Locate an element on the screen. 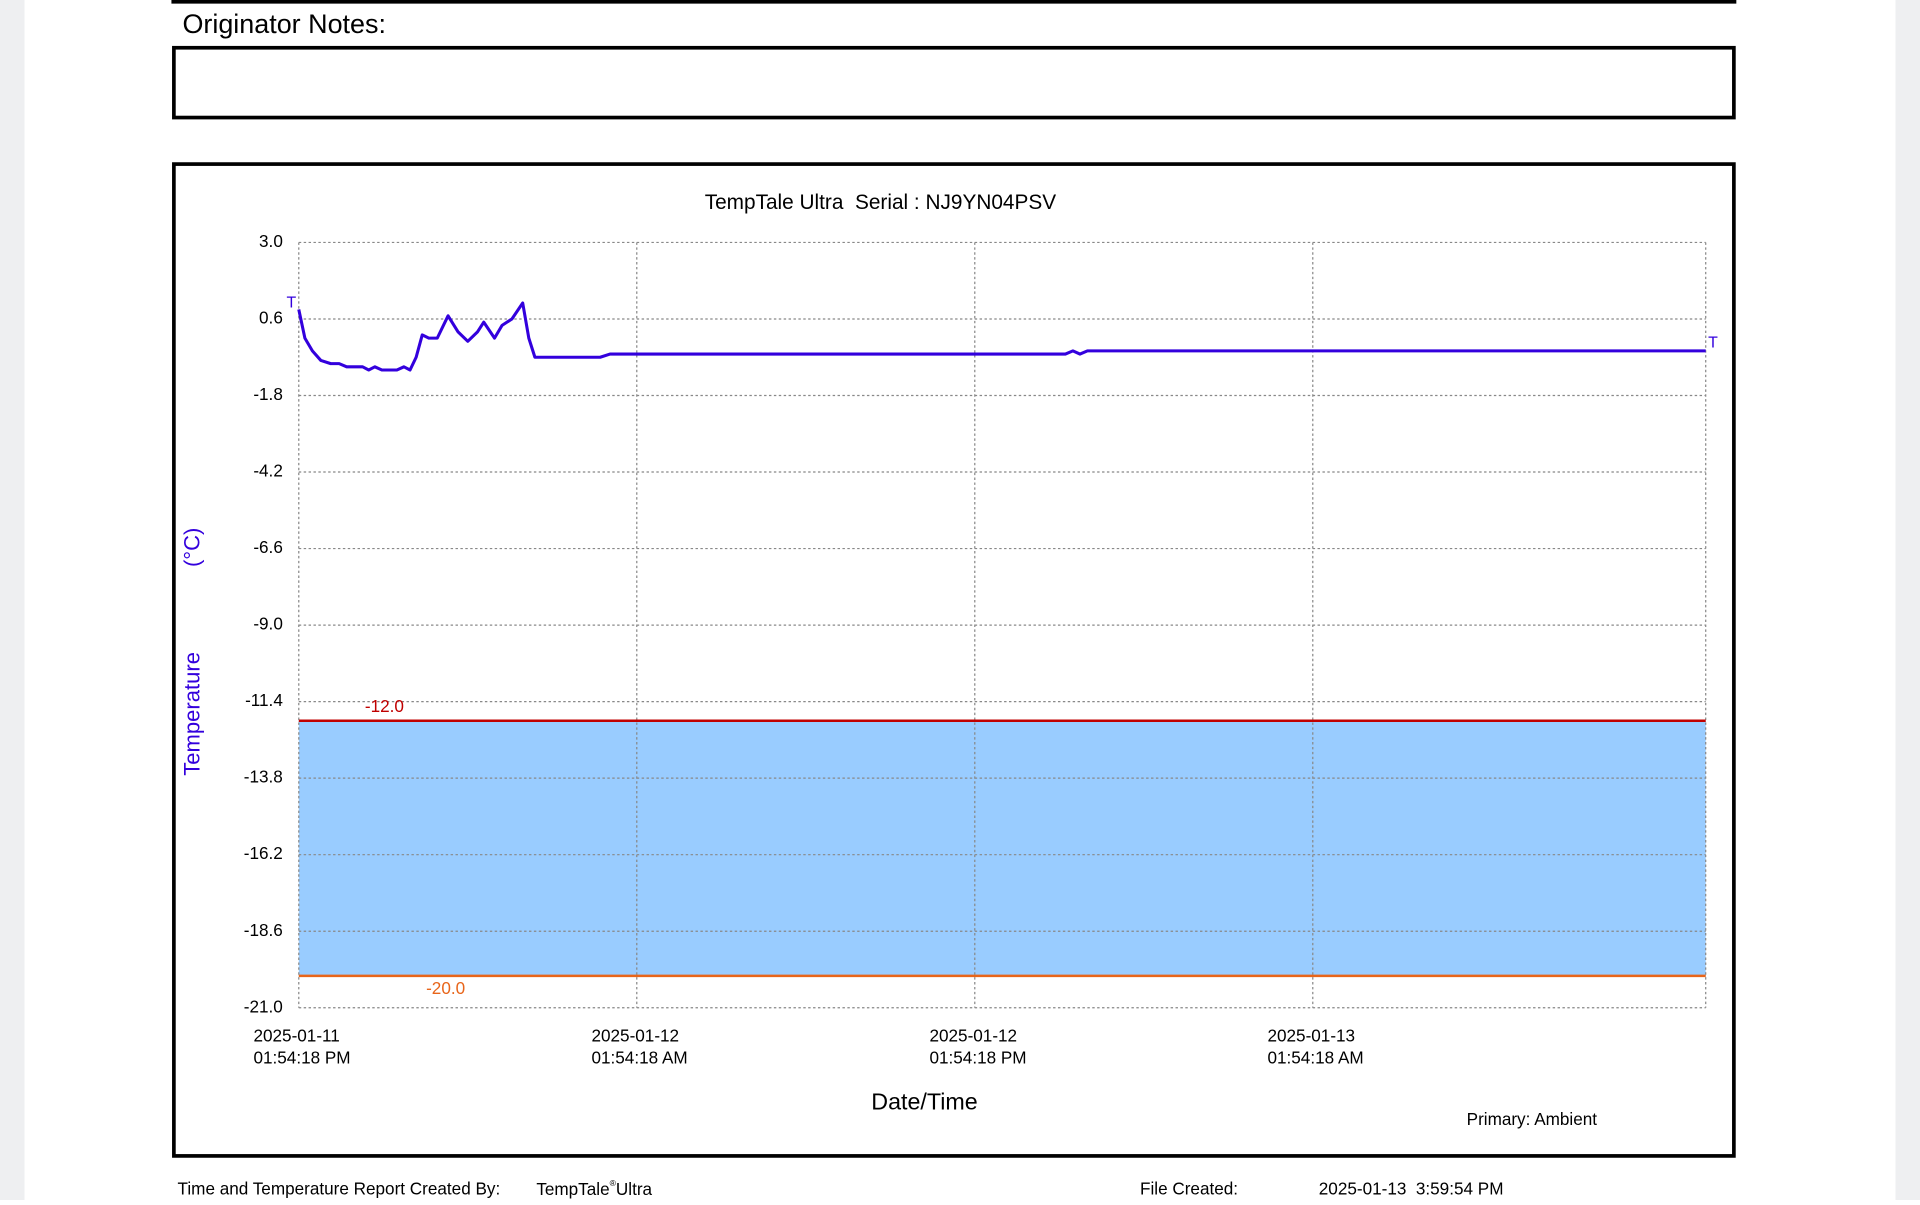  end-marker: T is located at coordinates (1713, 343).